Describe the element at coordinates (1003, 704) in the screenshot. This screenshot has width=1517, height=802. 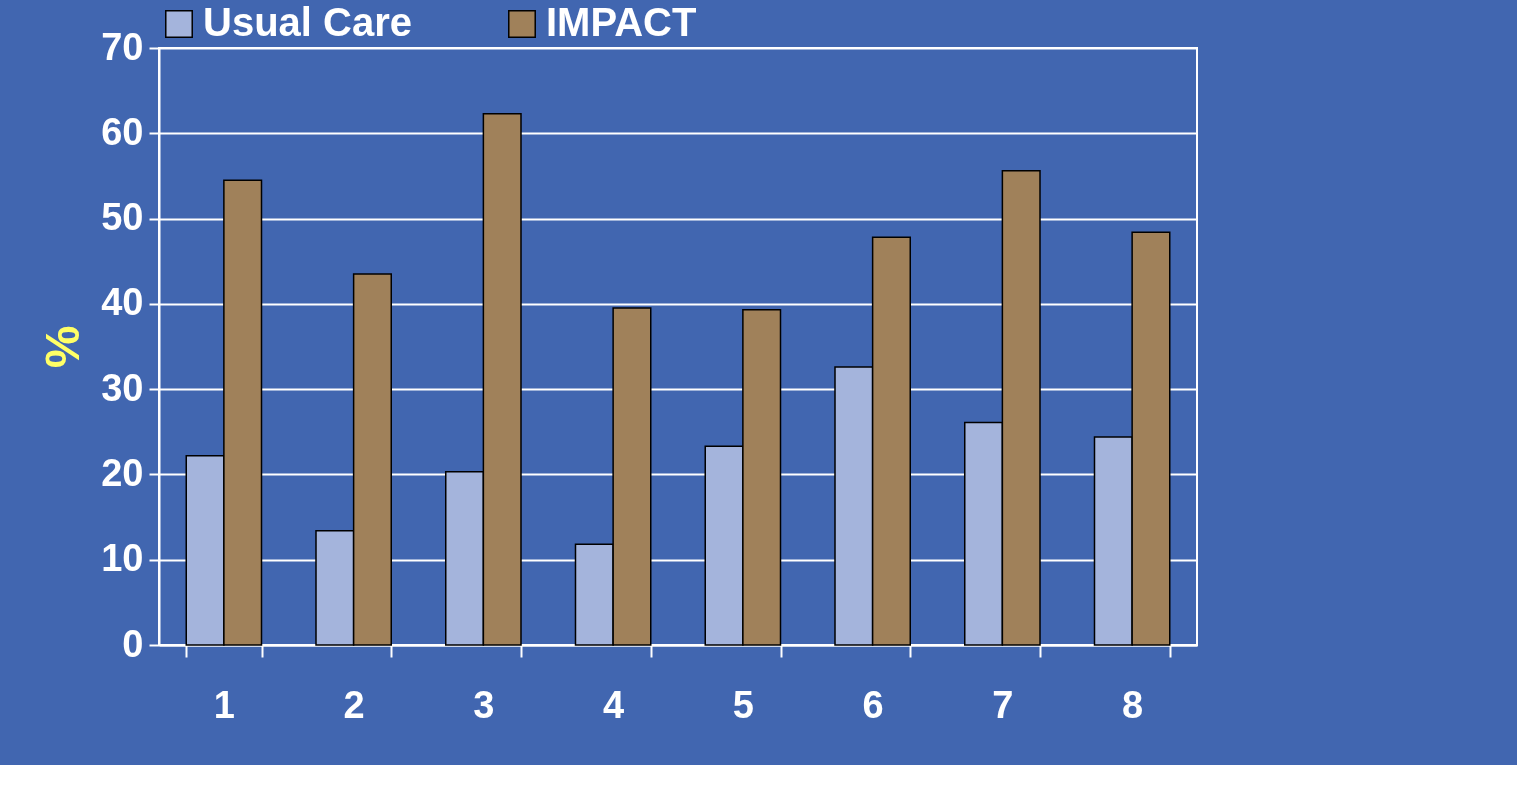
I see `x-tick-label: 7` at that location.